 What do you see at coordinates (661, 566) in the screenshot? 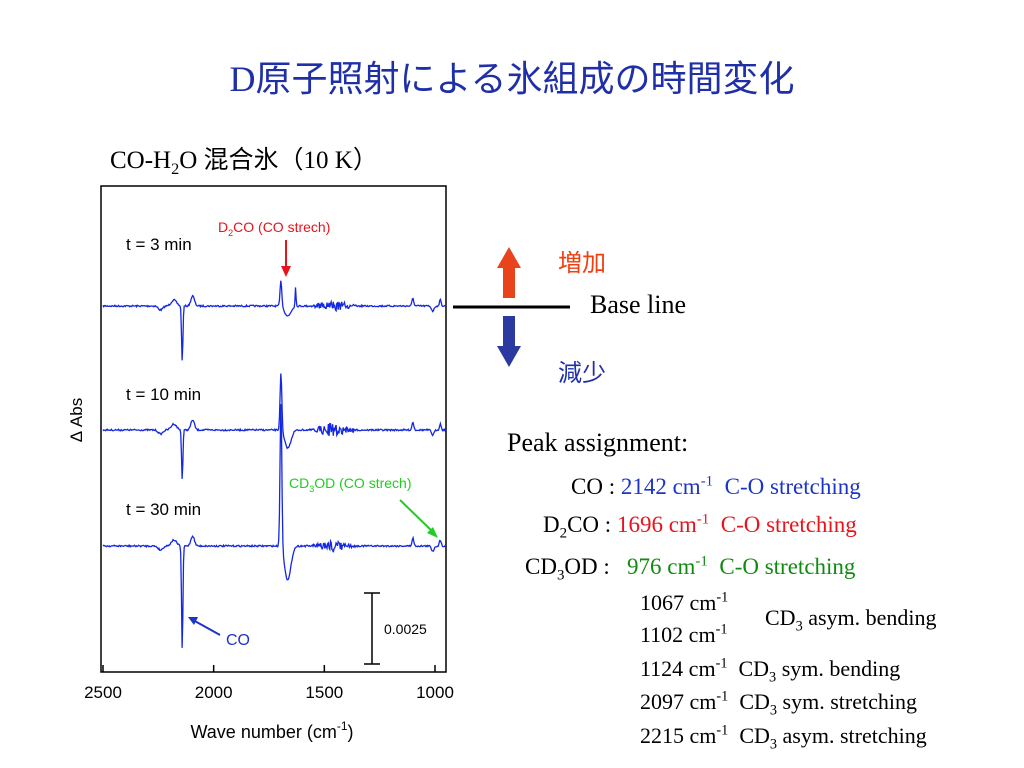
I see `wavenumber: 976 cm` at bounding box center [661, 566].